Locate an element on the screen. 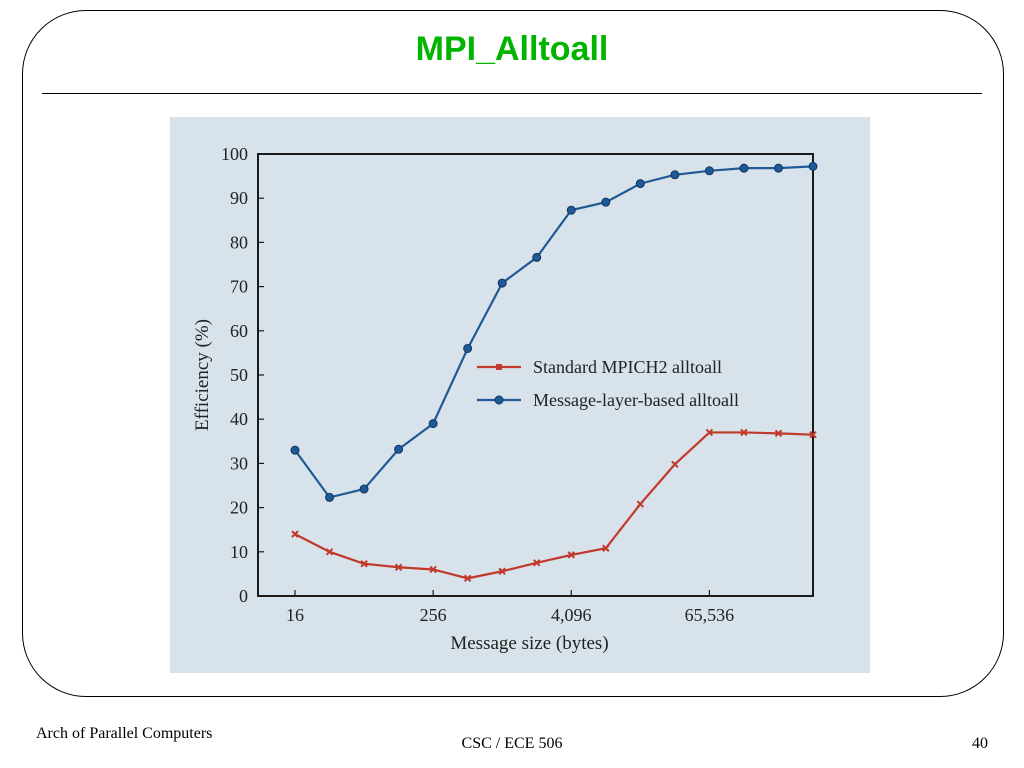 Image resolution: width=1024 pixels, height=768 pixels. y-tick-label: 0 is located at coordinates (243, 596).